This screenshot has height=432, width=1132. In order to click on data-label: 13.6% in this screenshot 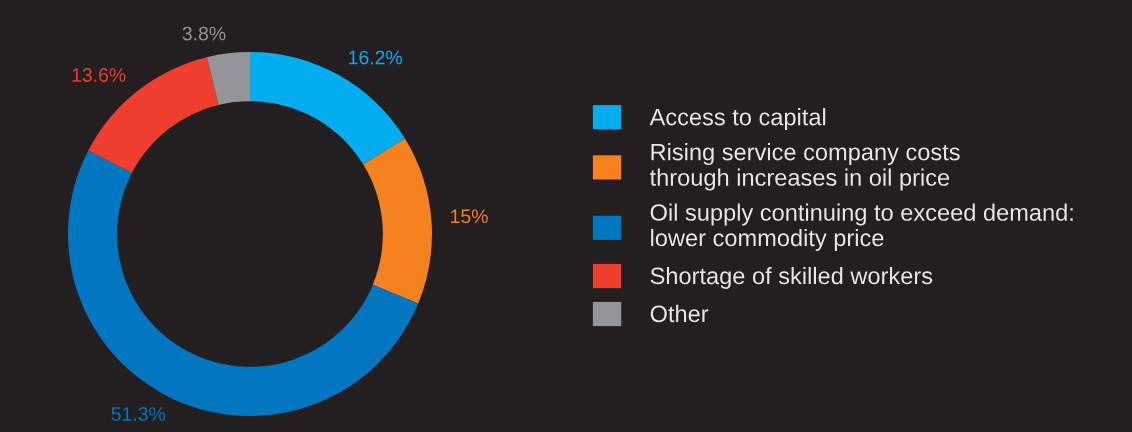, I will do `click(99, 75)`.